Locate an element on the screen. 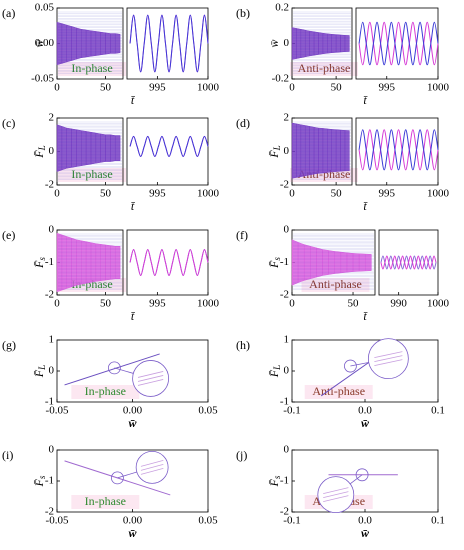  panel-label: (a) is located at coordinates (8, 13).